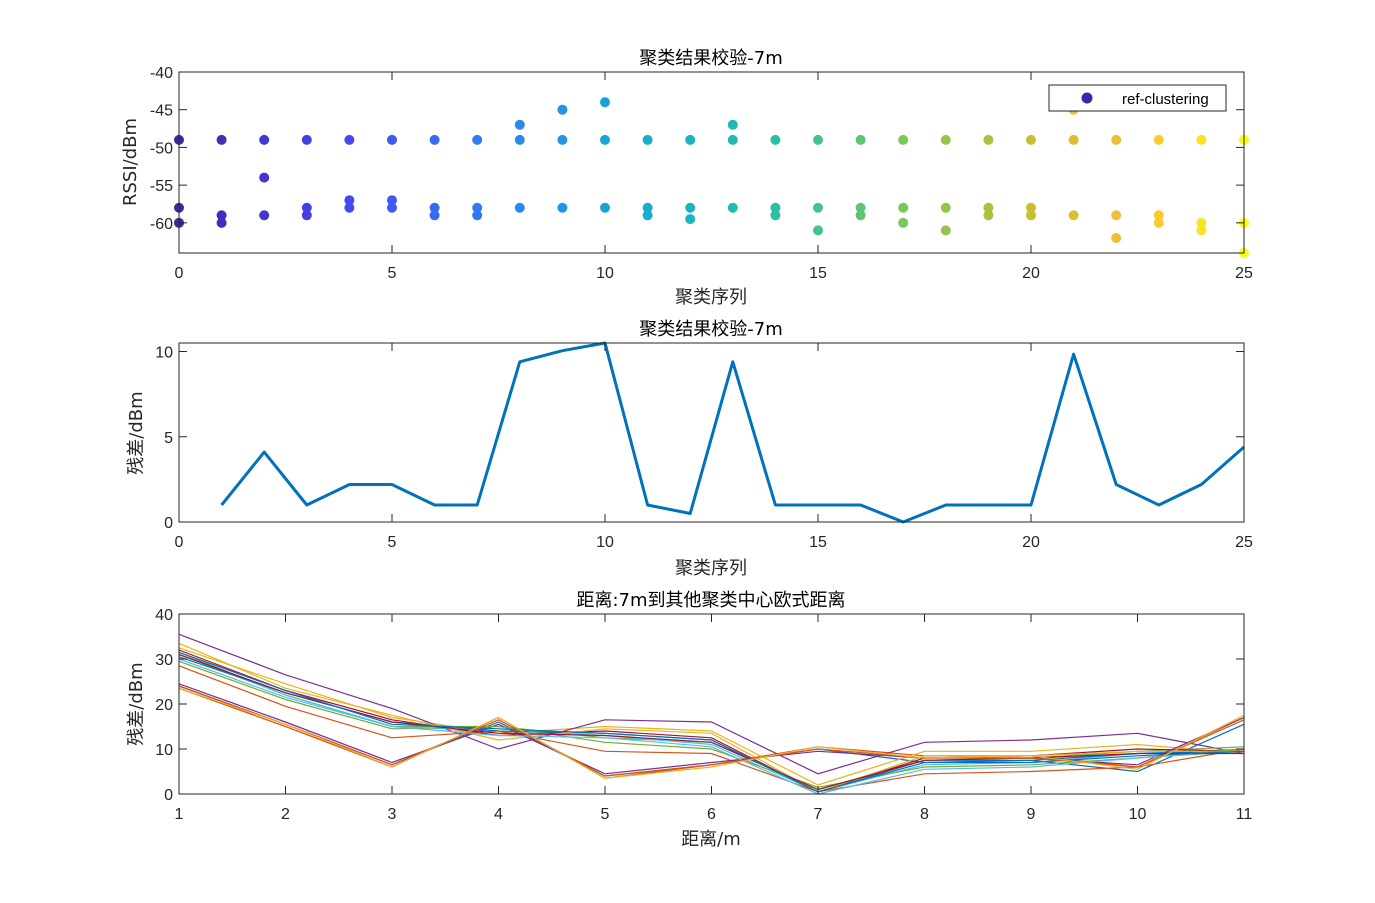  Describe the element at coordinates (130, 162) in the screenshot. I see `subplot-1-ylabel: RSSI/dBm` at that location.